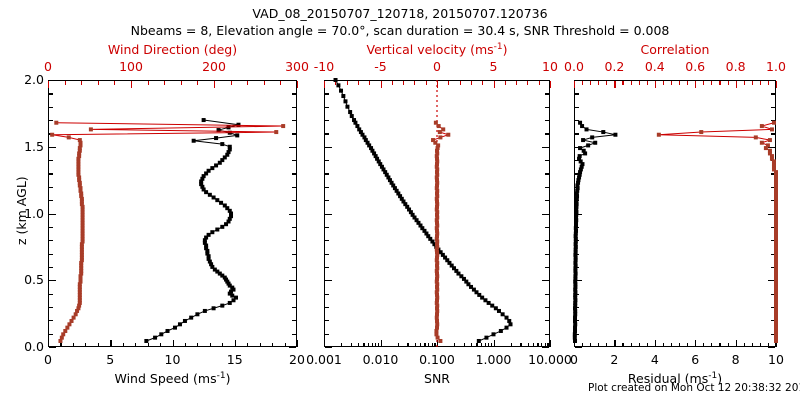  What do you see at coordinates (493, 66) in the screenshot?
I see `top-tick-label: 5` at bounding box center [493, 66].